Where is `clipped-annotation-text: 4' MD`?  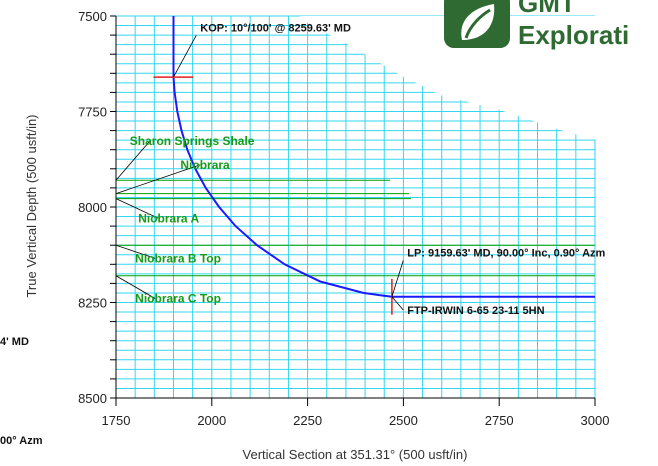
clipped-annotation-text: 4' MD is located at coordinates (14, 342).